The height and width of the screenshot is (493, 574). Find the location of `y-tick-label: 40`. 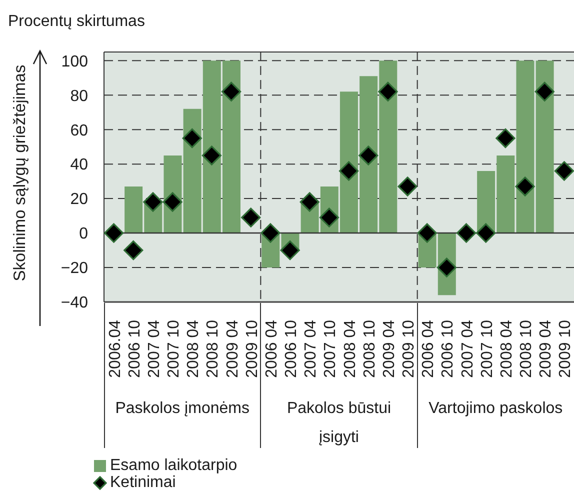

y-tick-label: 40 is located at coordinates (79, 165).